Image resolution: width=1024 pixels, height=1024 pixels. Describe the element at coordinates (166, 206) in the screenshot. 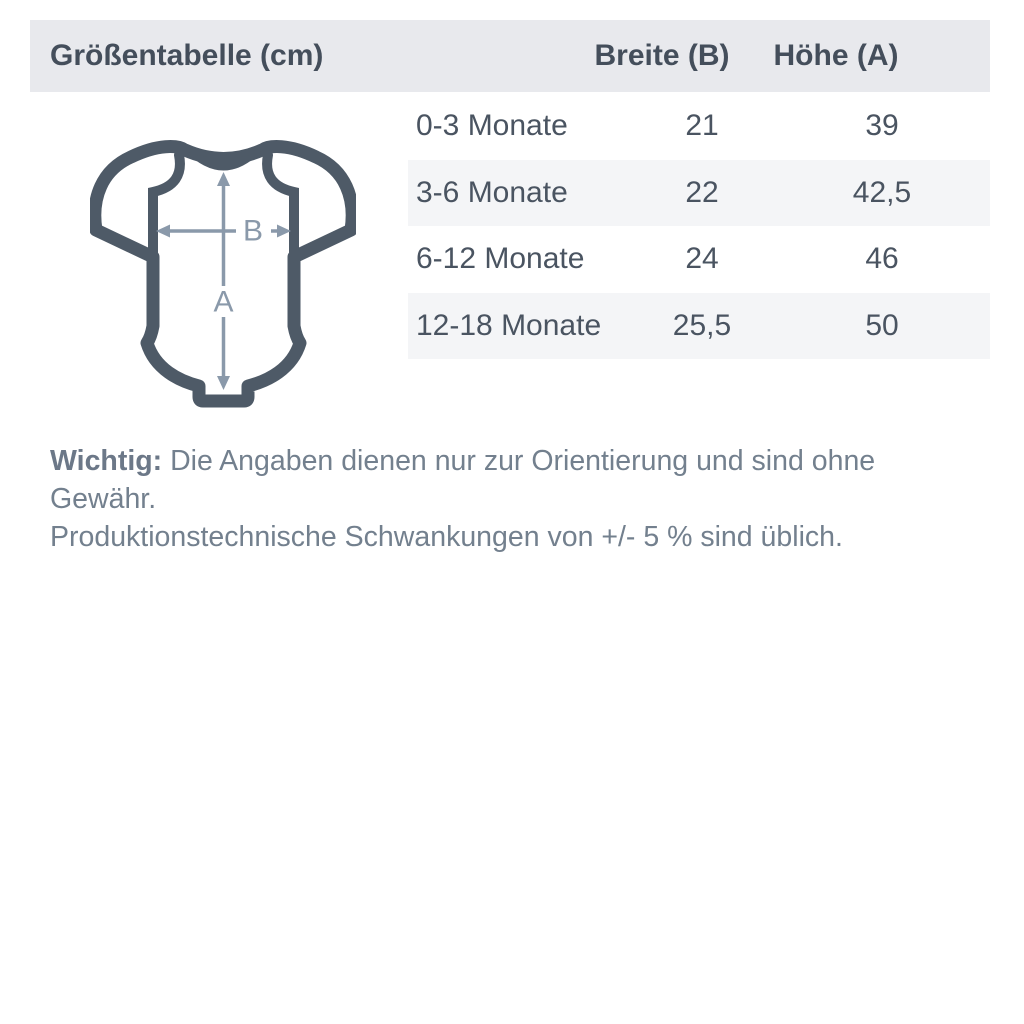

I see `left-shoulder-seam` at that location.